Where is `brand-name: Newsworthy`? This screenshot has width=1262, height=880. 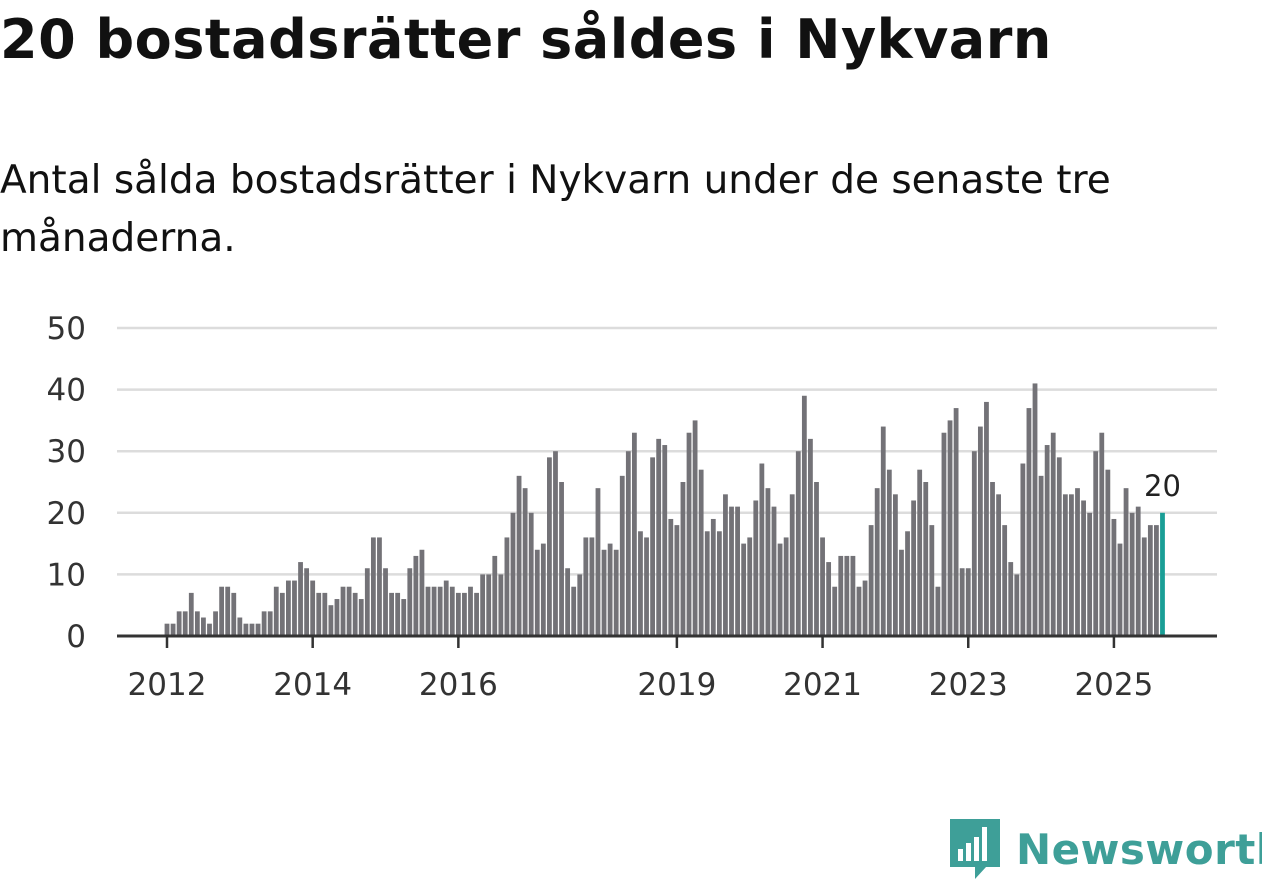 brand-name: Newsworthy is located at coordinates (1139, 849).